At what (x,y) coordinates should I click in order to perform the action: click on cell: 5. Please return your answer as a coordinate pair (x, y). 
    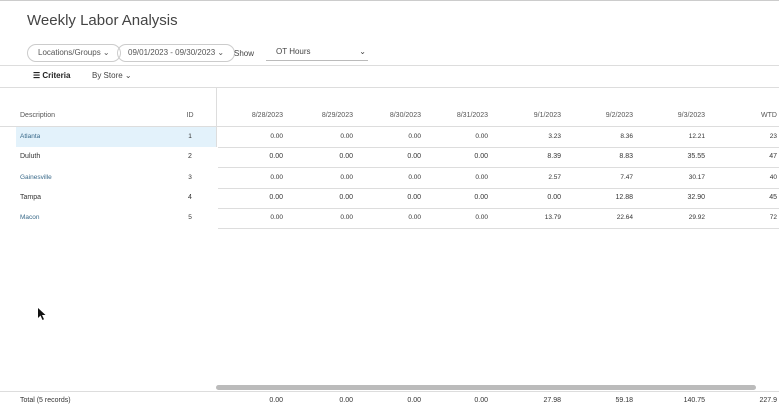
    Looking at the image, I should click on (190, 218).